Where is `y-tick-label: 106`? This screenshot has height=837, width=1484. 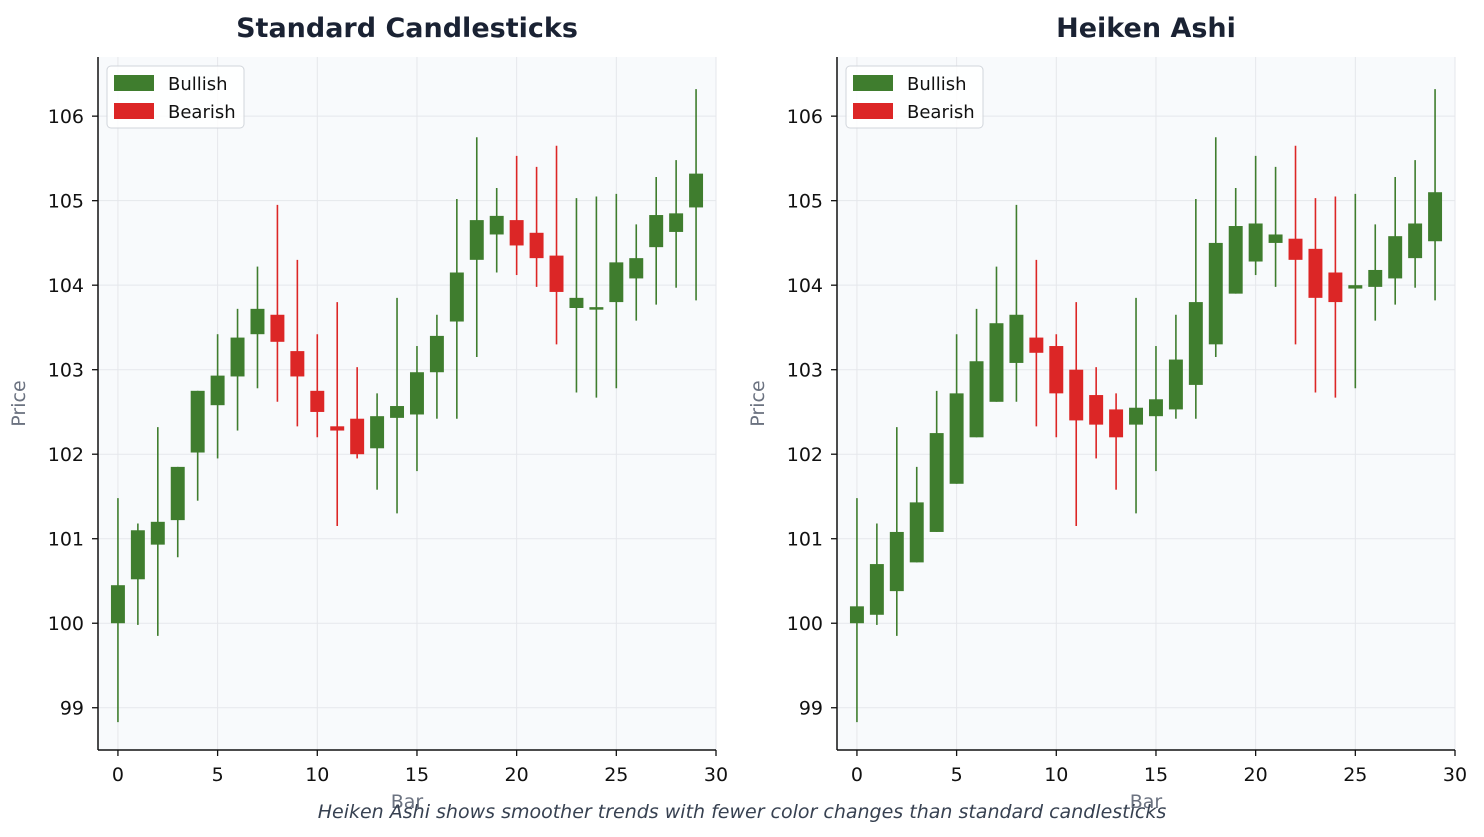
y-tick-label: 106 is located at coordinates (805, 117).